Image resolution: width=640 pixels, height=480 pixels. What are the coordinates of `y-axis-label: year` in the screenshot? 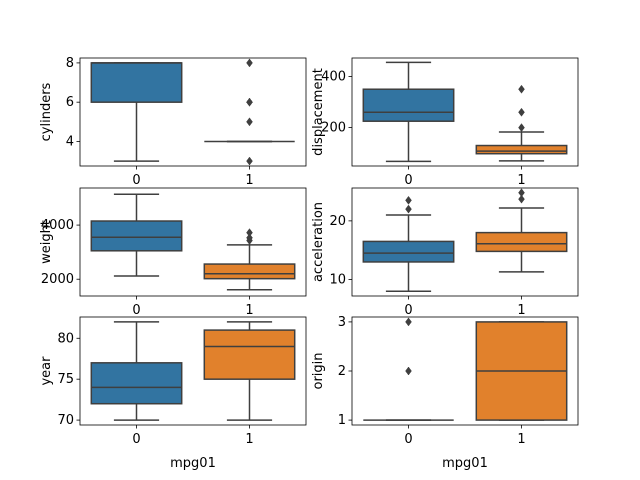 It's located at (46, 371).